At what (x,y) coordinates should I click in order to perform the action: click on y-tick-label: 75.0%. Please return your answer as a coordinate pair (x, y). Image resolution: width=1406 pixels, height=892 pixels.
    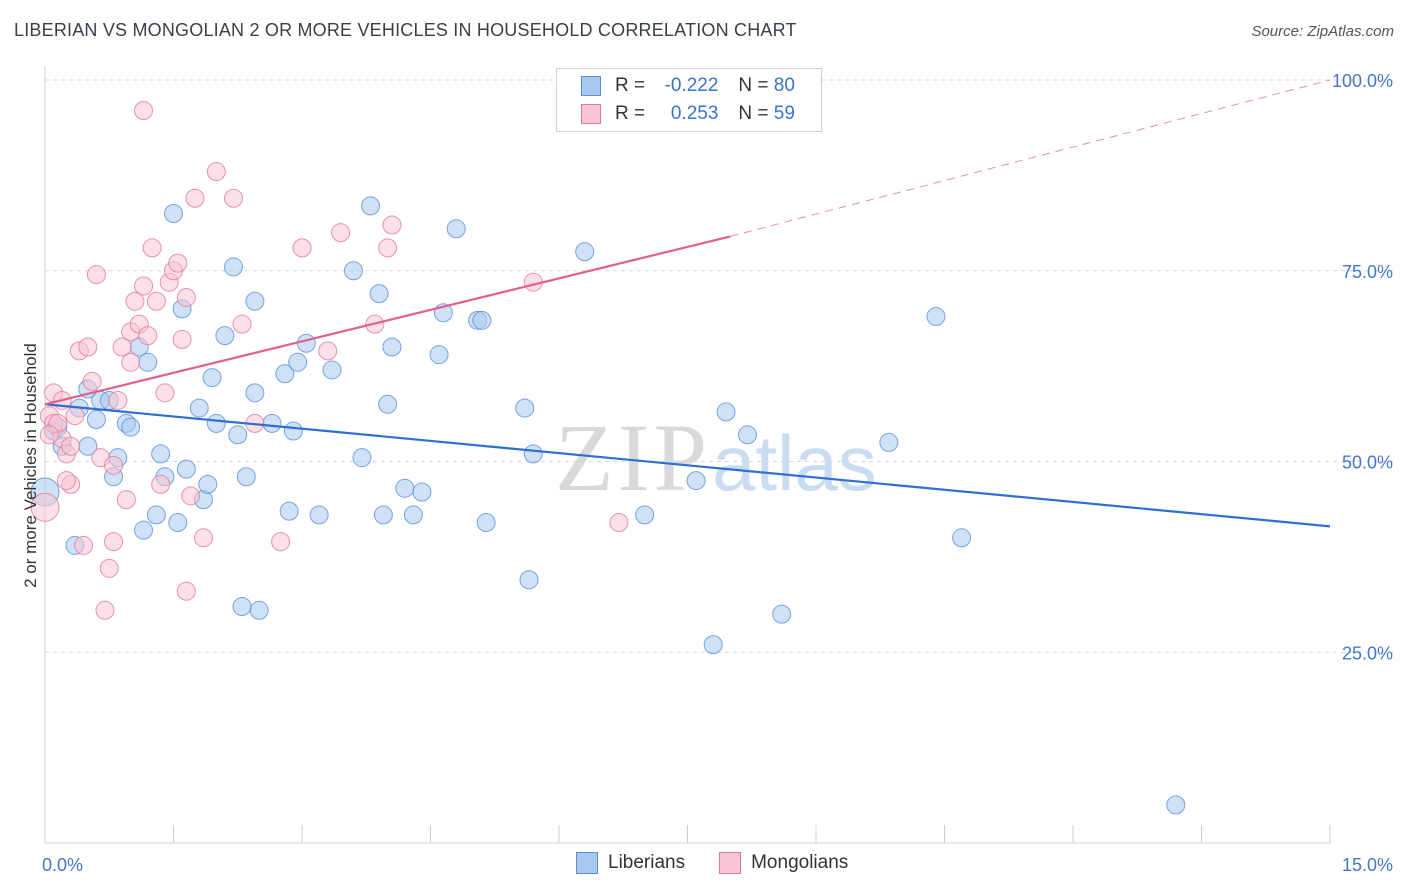
    Looking at the image, I should click on (1367, 272).